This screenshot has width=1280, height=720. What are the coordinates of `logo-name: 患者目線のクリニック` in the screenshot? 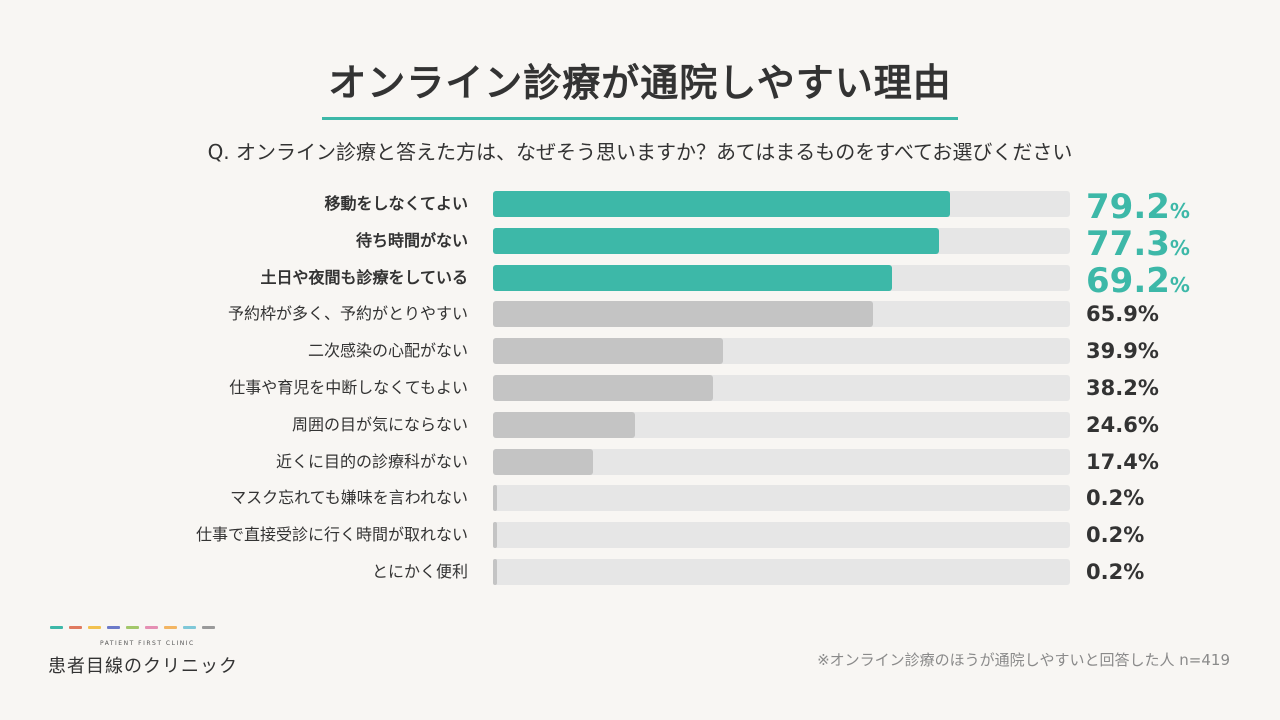 It's located at (143, 666).